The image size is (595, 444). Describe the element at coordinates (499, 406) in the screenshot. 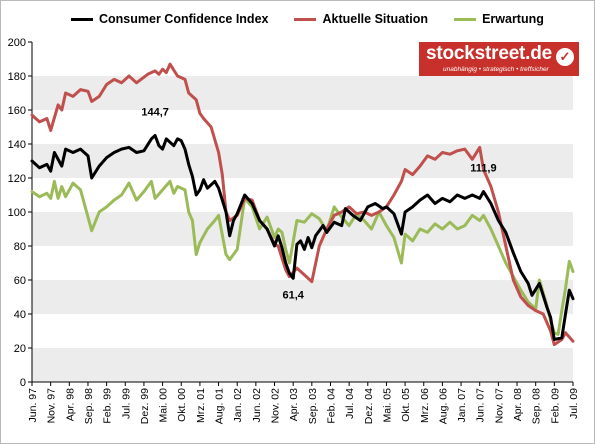

I see `x-tick-label: Nov. 07` at that location.